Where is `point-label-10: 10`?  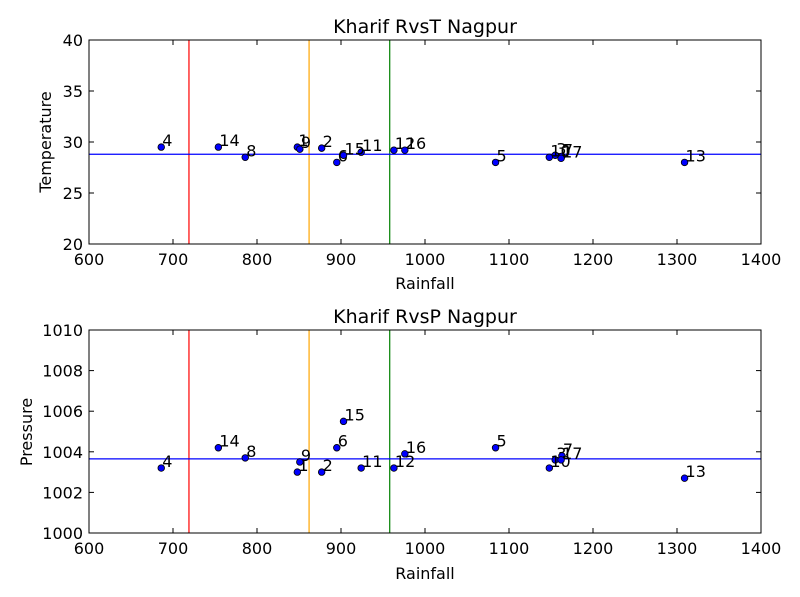
point-label-10: 10 is located at coordinates (560, 150).